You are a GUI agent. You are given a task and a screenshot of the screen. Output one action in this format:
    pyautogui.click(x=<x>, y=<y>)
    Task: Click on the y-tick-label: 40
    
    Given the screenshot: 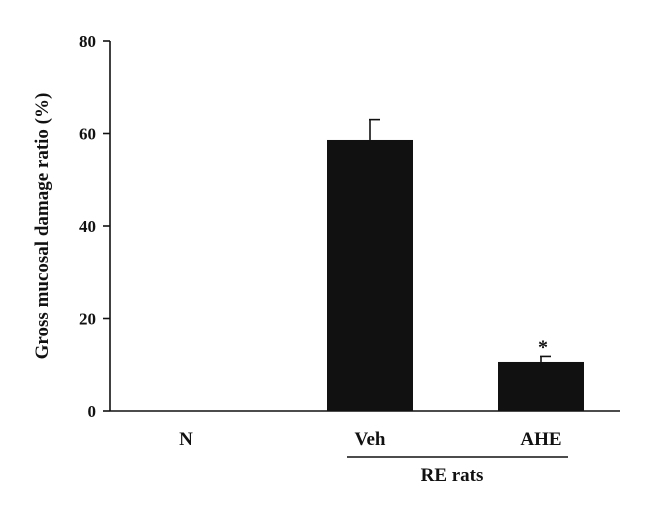 What is the action you would take?
    pyautogui.click(x=87, y=226)
    